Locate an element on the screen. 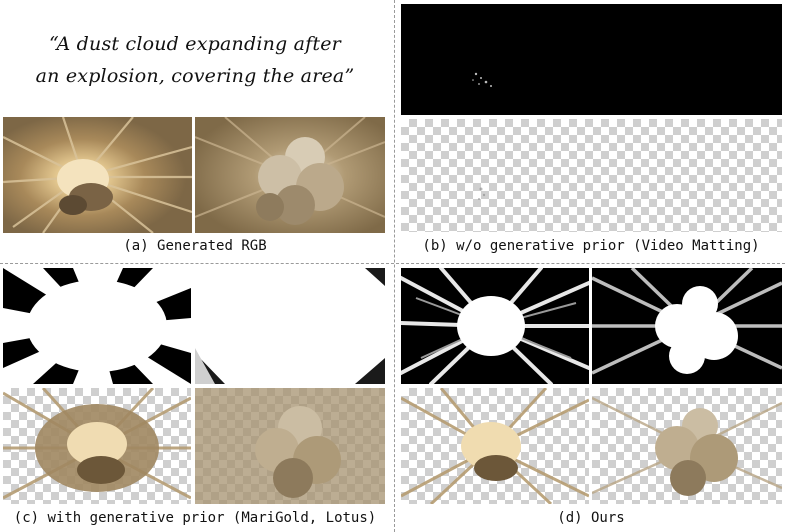 The height and width of the screenshot is (532, 785). vertical-divider is located at coordinates (394, 266).